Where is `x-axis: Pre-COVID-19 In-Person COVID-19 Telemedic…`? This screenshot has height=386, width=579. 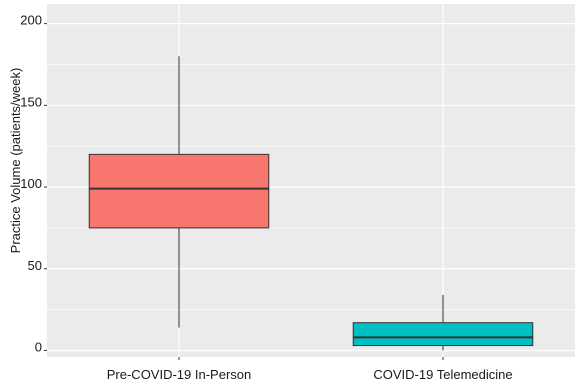
x-axis: Pre-COVID-19 In-Person COVID-19 Telemedic… is located at coordinates (310, 369).